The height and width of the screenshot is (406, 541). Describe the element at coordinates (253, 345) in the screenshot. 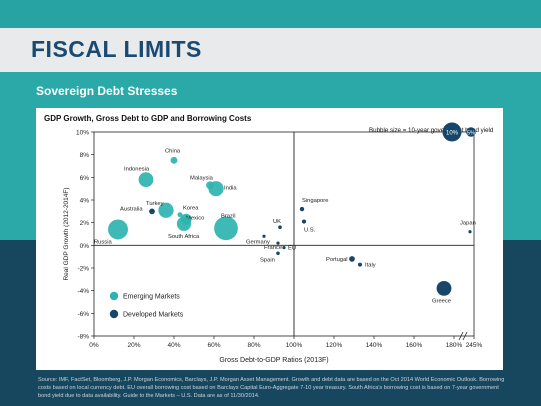

I see `x-tick-label: 80%` at that location.